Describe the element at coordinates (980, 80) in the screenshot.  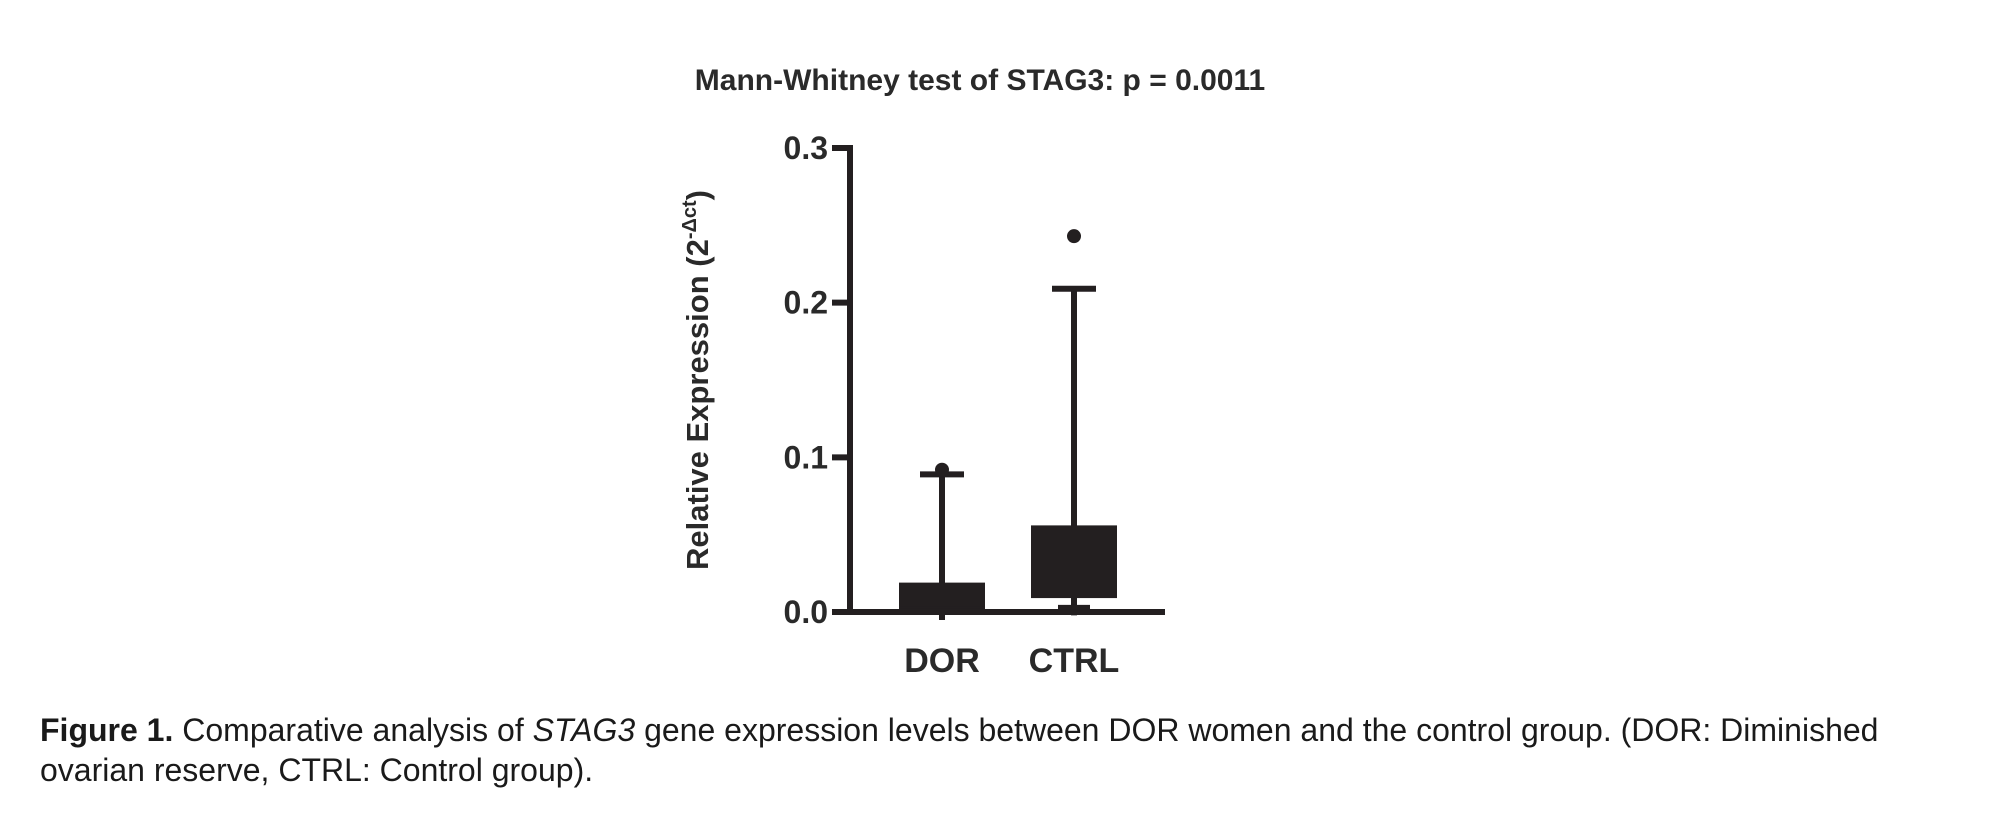
I see `chart-title: Mann-Whitney test of STAG3: p = 0.0011` at that location.